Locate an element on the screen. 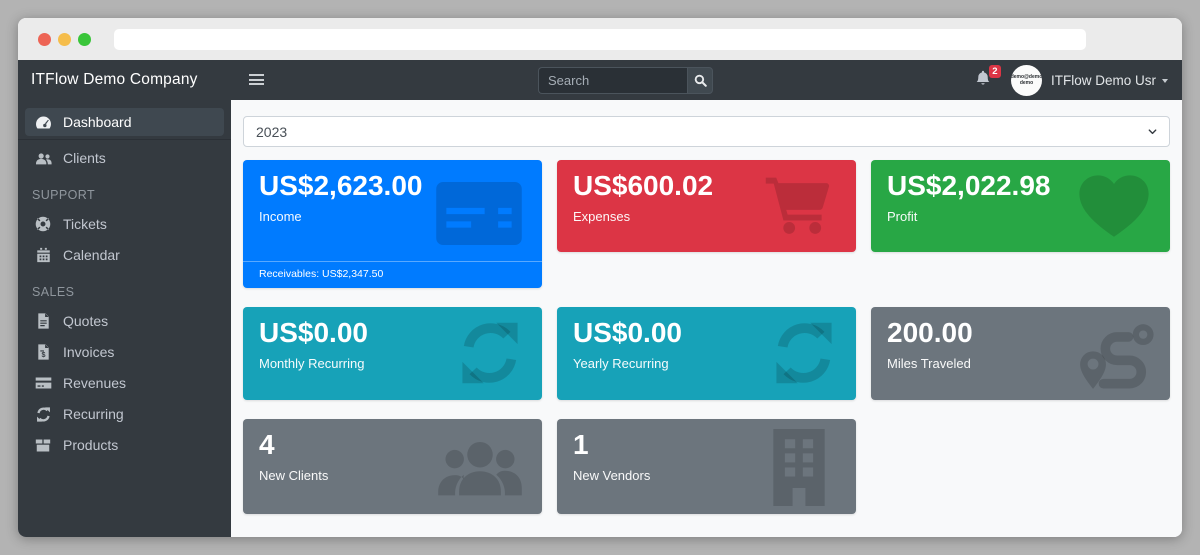 The width and height of the screenshot is (1200, 555). stat-label: Expenses is located at coordinates (602, 217).